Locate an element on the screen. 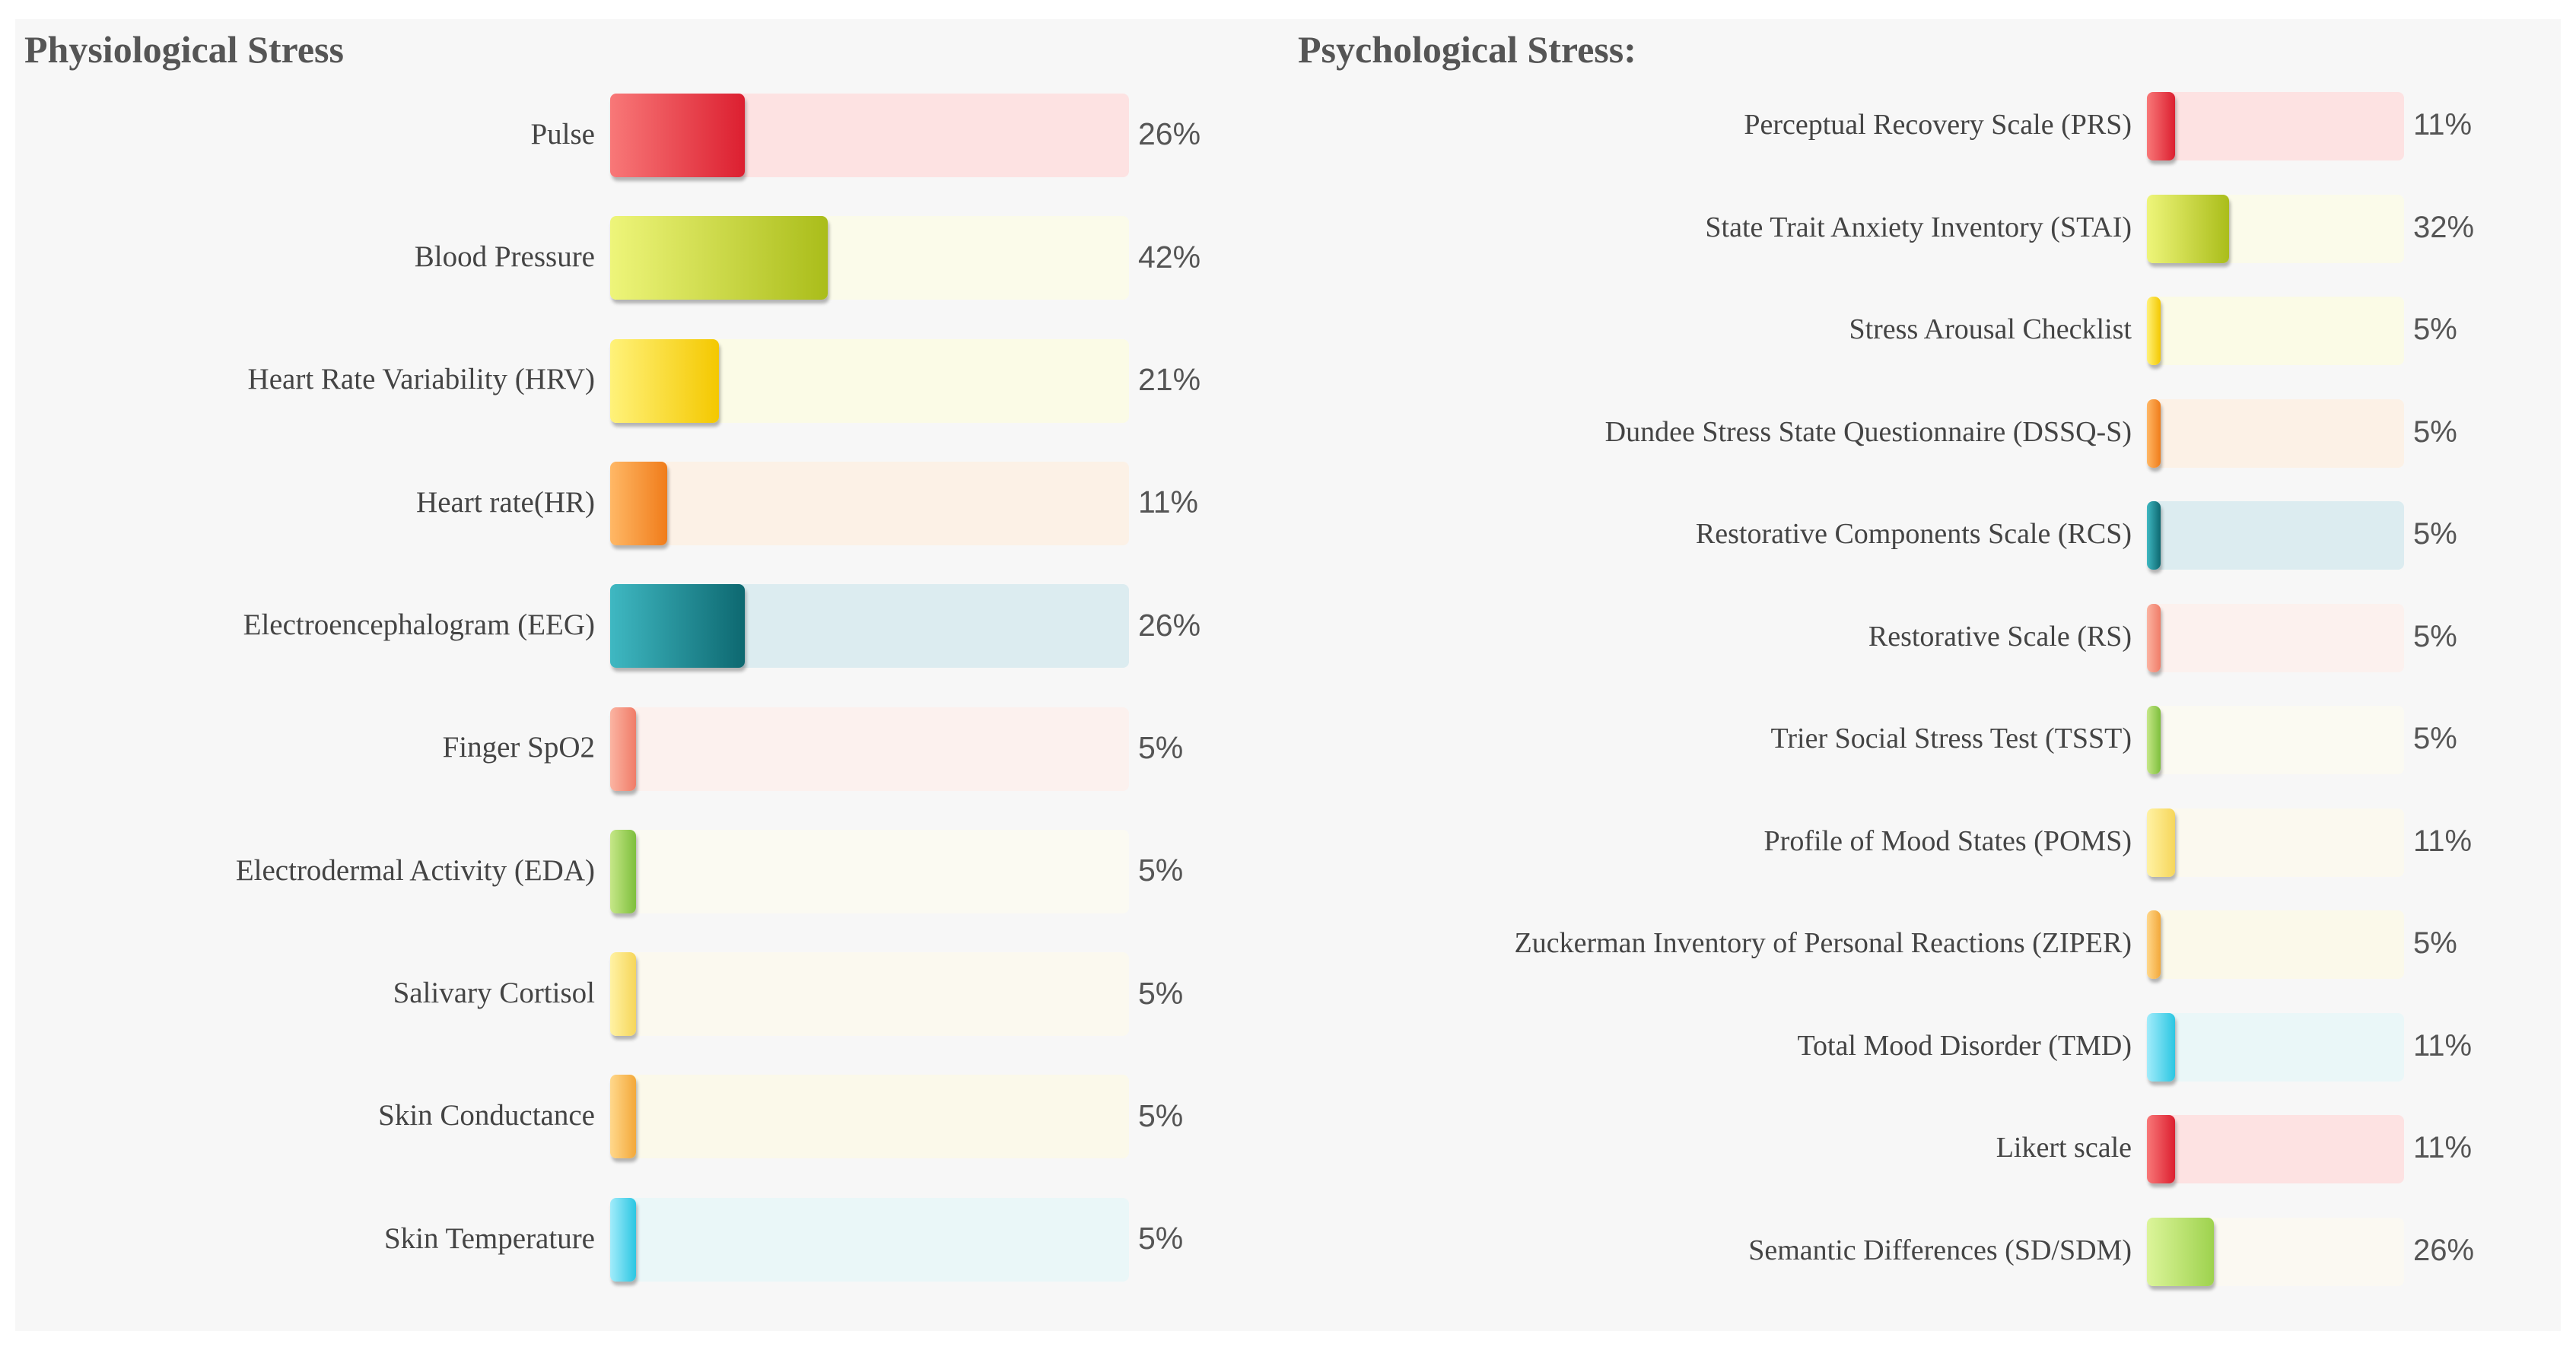  physio-salivary-cortisol-bar is located at coordinates (624, 995).